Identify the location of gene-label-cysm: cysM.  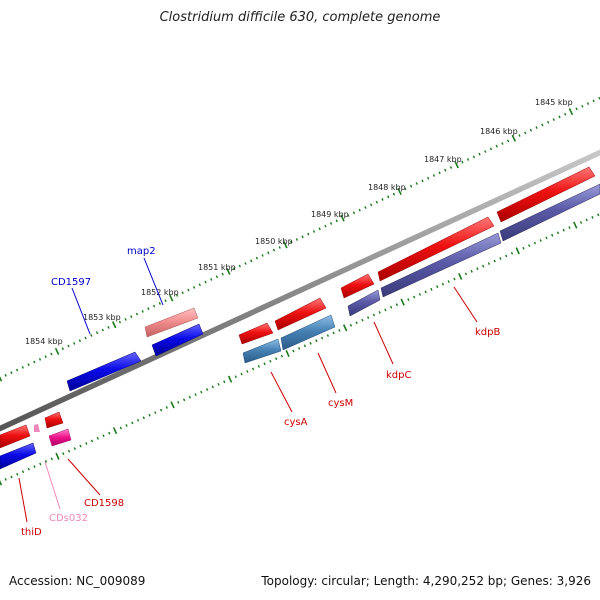
(340, 403).